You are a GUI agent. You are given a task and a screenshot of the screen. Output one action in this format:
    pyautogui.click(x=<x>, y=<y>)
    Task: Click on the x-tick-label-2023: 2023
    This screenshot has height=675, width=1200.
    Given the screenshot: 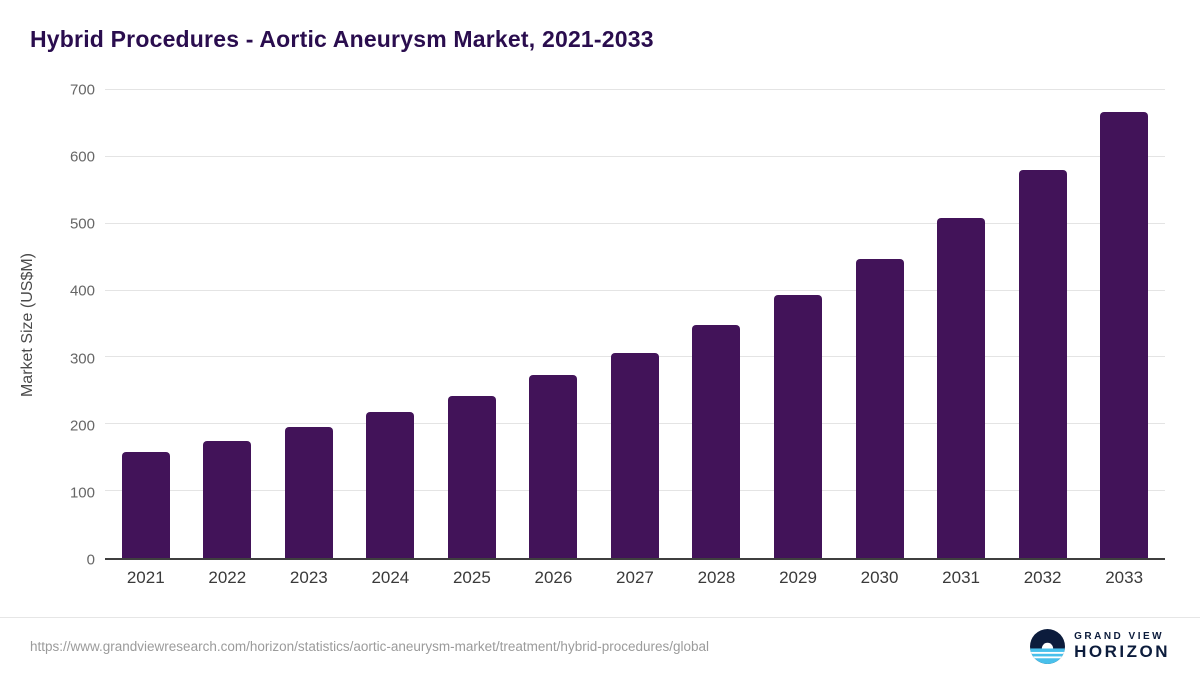 What is the action you would take?
    pyautogui.click(x=308, y=577)
    